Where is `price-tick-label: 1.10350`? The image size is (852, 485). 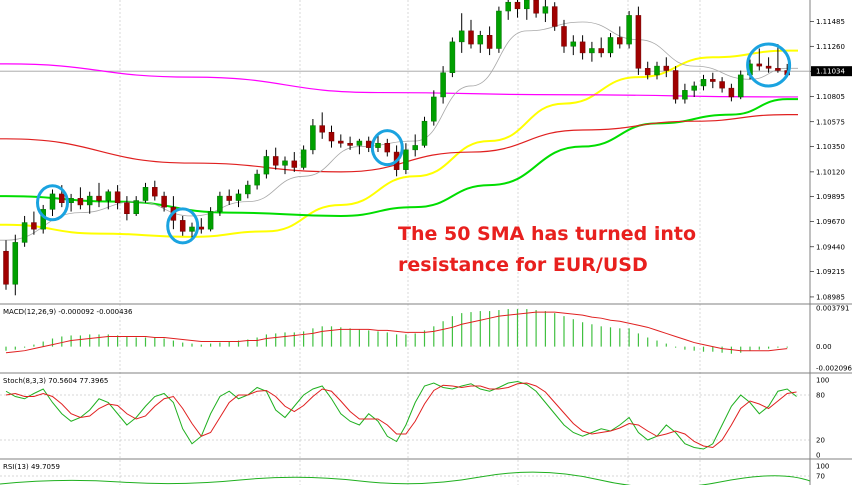 price-tick-label: 1.10350 is located at coordinates (830, 147).